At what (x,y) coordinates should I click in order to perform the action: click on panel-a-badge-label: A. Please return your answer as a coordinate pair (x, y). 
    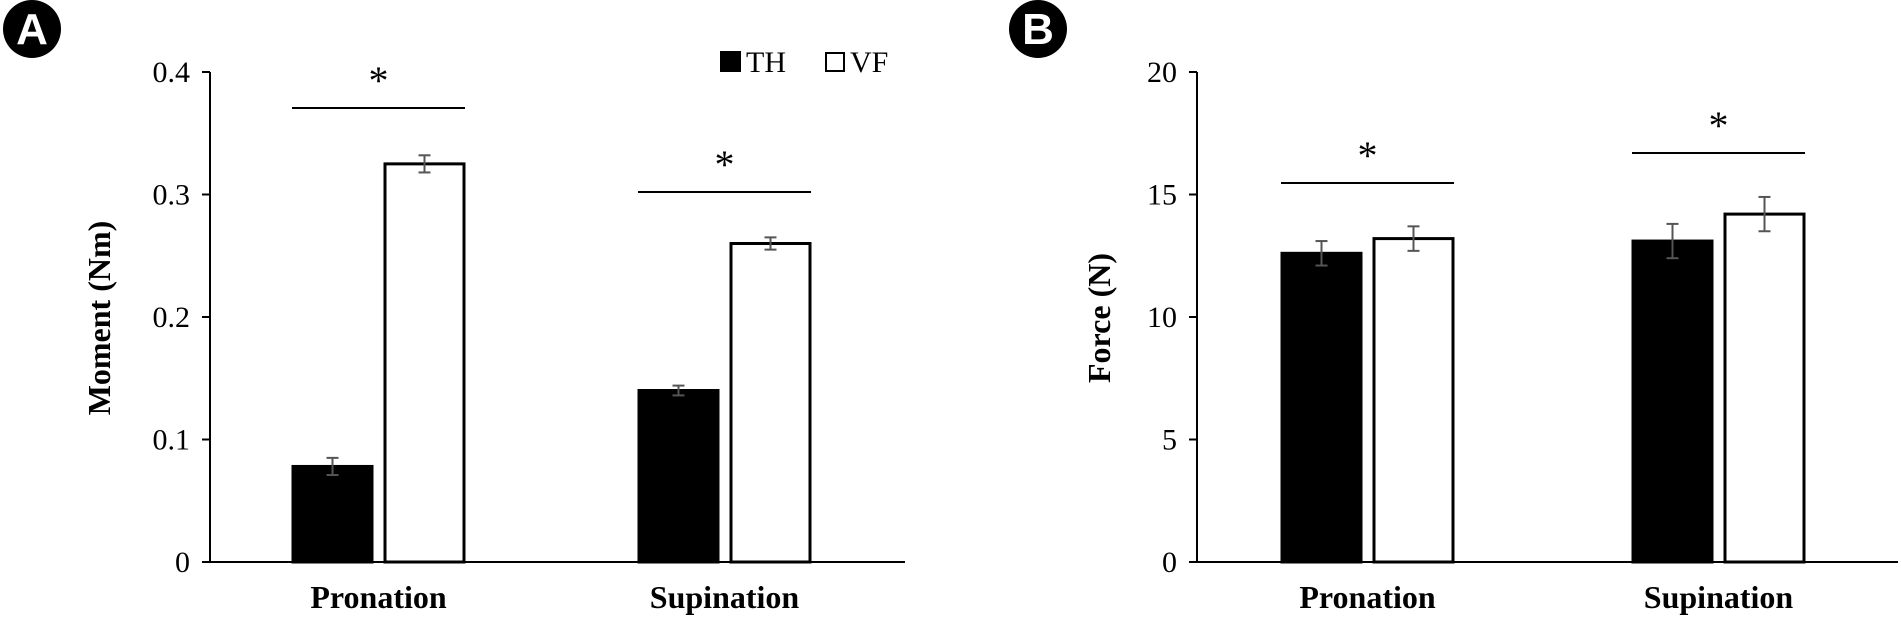
    Looking at the image, I should click on (32, 29).